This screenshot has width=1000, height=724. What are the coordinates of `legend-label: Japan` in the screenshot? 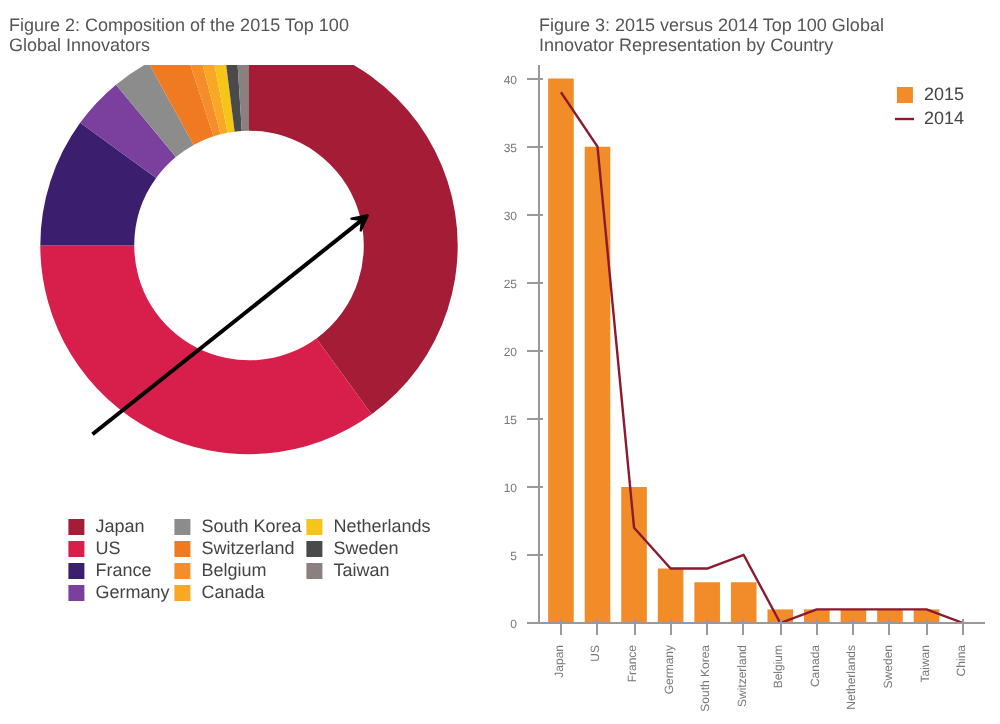 It's located at (120, 526).